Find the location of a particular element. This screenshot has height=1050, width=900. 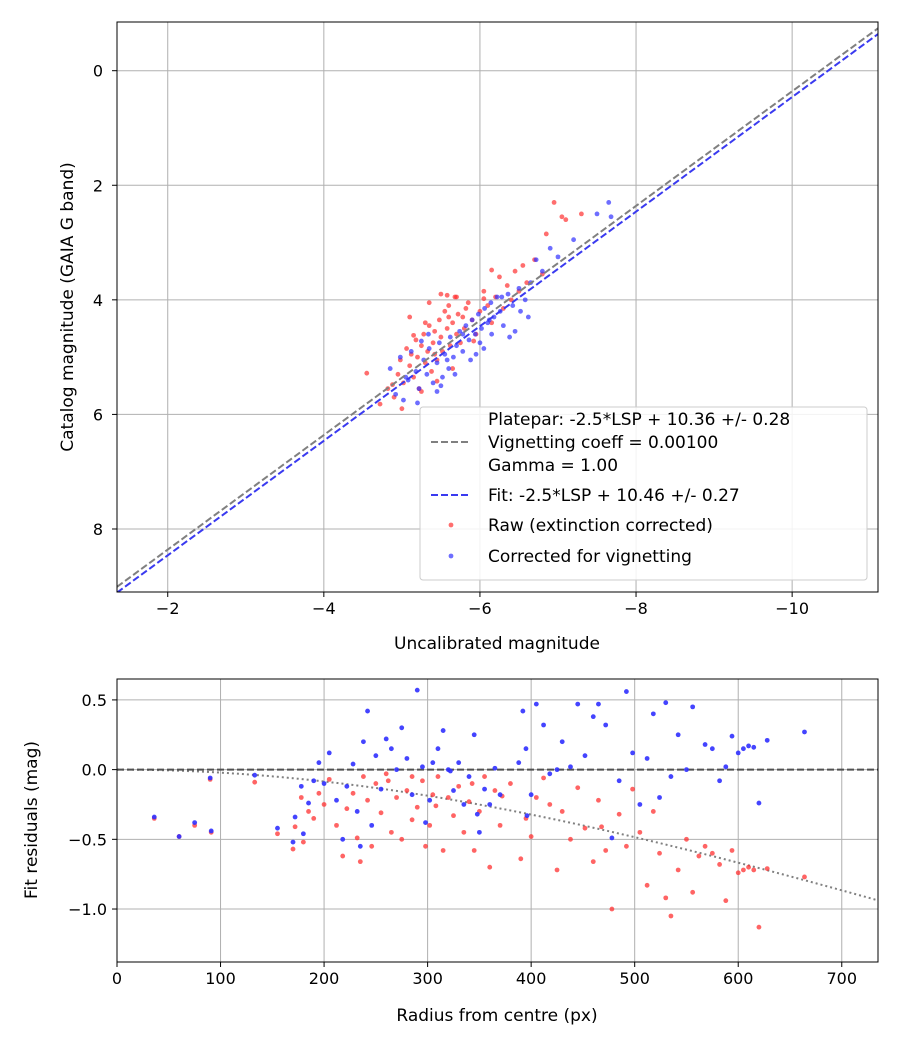

top-xtick-label: −10 is located at coordinates (792, 608).